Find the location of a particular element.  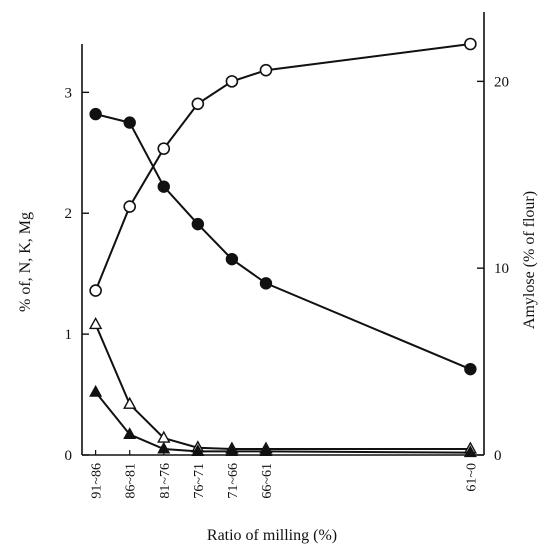

series-line is located at coordinates (282, 422).